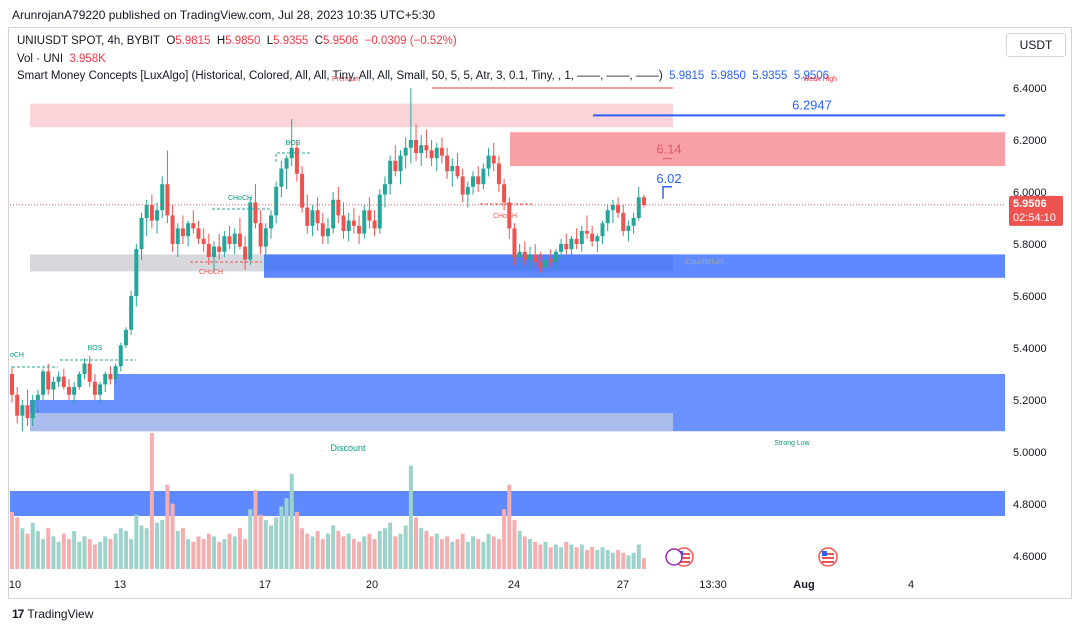 Image resolution: width=1080 pixels, height=633 pixels. Describe the element at coordinates (60, 614) in the screenshot. I see `tradingview-brand: TradingView` at that location.